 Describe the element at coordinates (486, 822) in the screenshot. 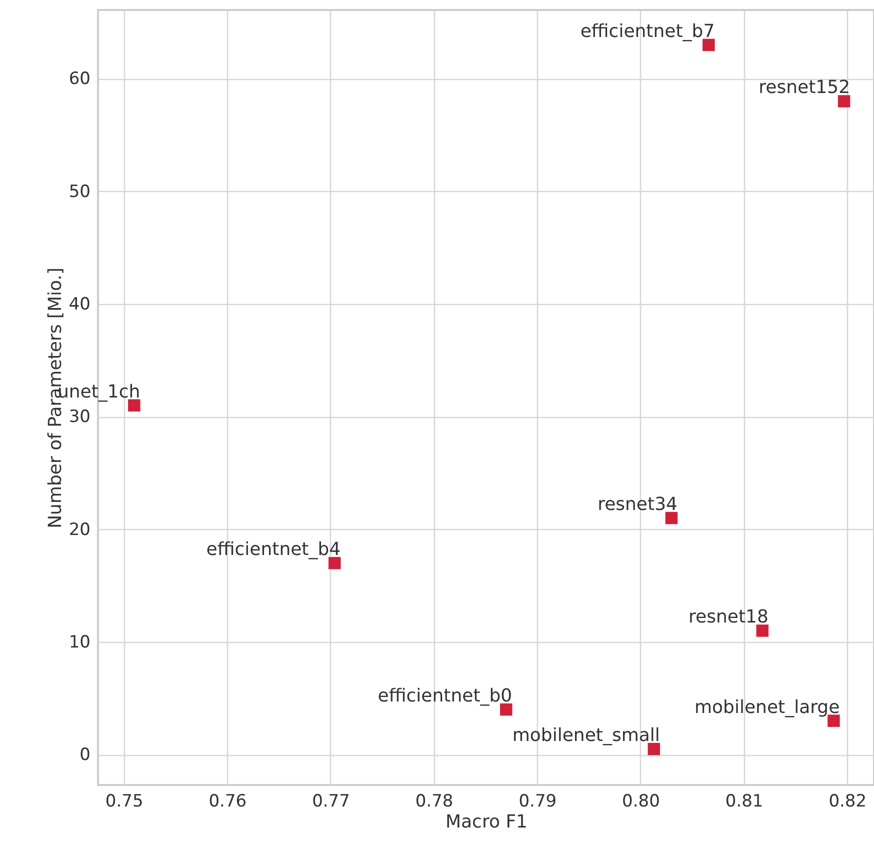

I see `x-axis-title: Macro F1` at that location.